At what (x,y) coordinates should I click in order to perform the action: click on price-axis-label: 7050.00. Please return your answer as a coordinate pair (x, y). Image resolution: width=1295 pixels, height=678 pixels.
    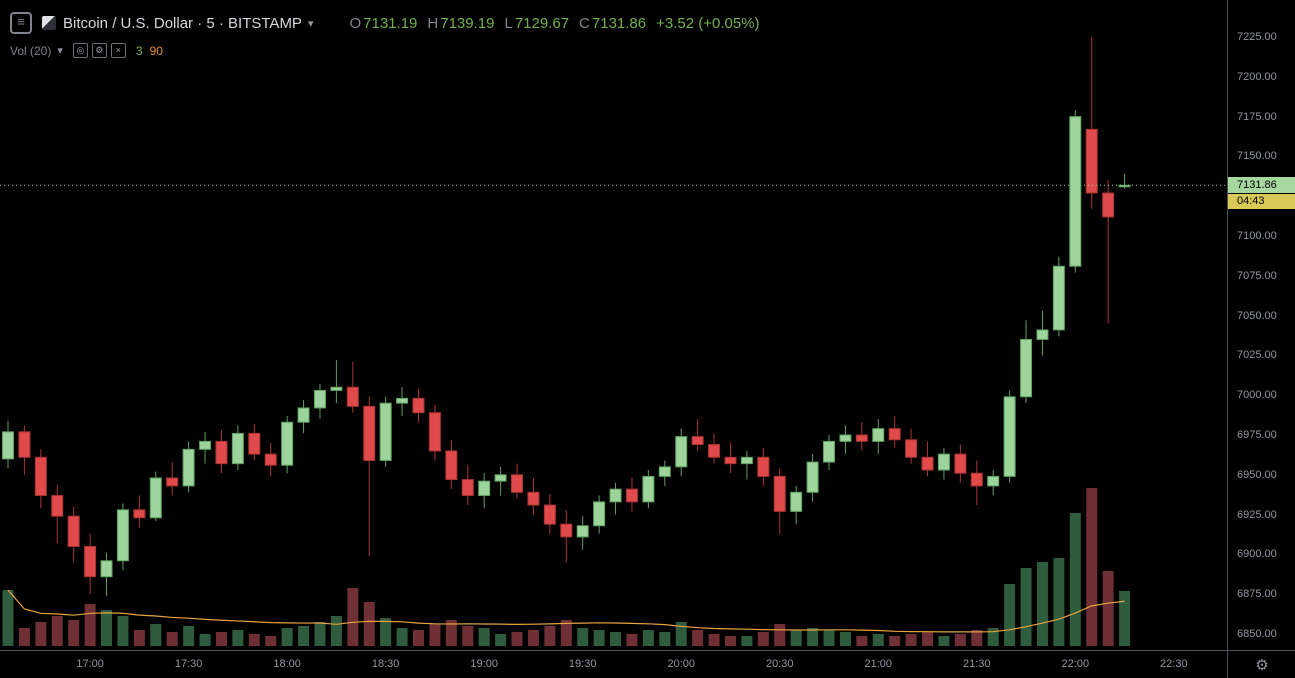
    Looking at the image, I should click on (1257, 315).